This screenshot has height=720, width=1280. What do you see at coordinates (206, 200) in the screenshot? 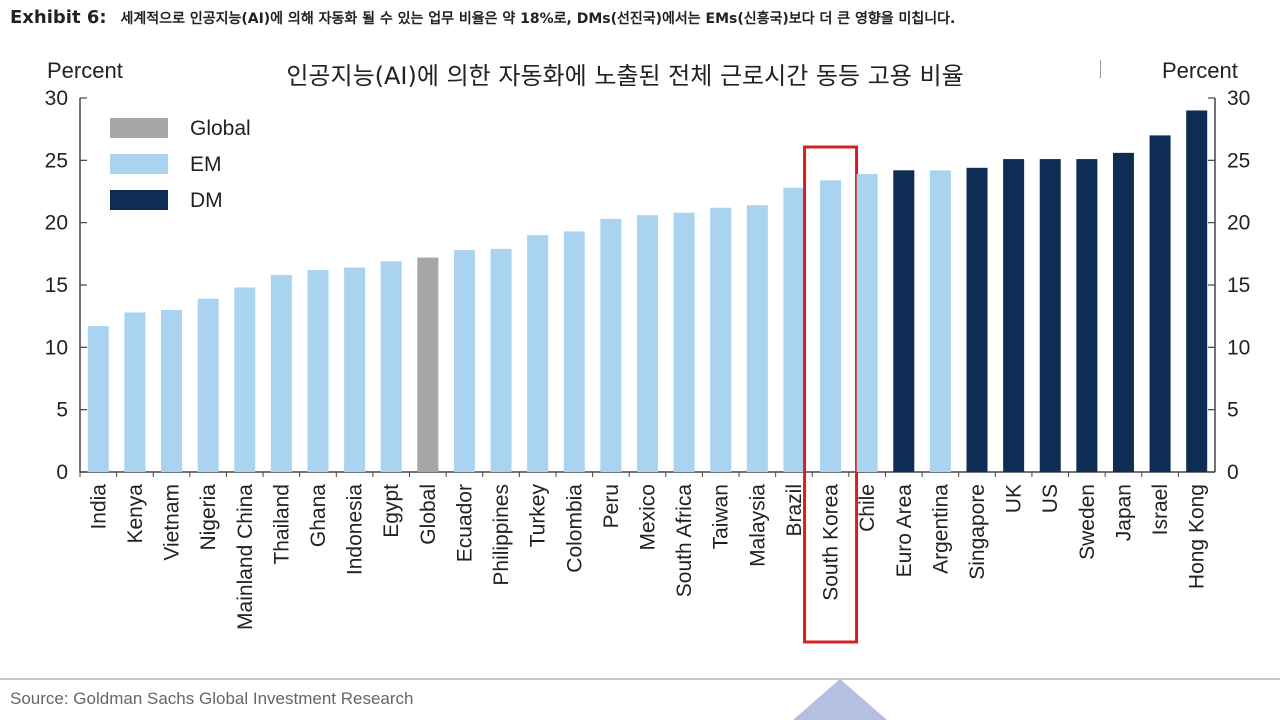
I see `legend-label-dm: DM` at bounding box center [206, 200].